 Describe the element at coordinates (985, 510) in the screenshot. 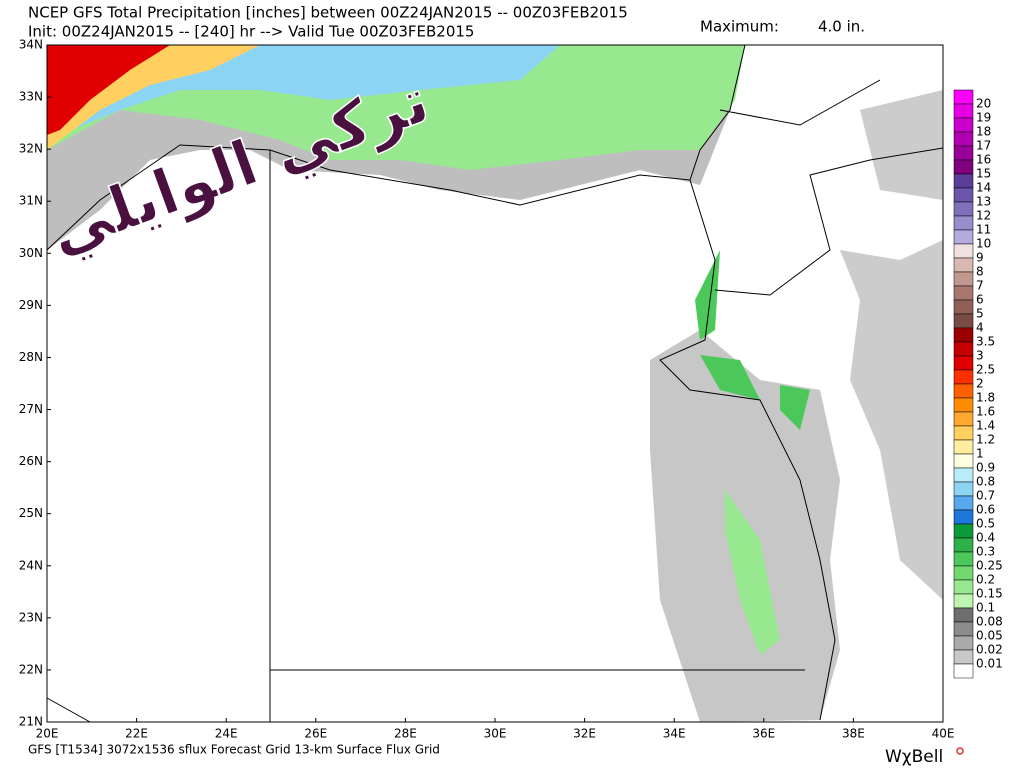

I see `colorbar-label: 0.6` at that location.